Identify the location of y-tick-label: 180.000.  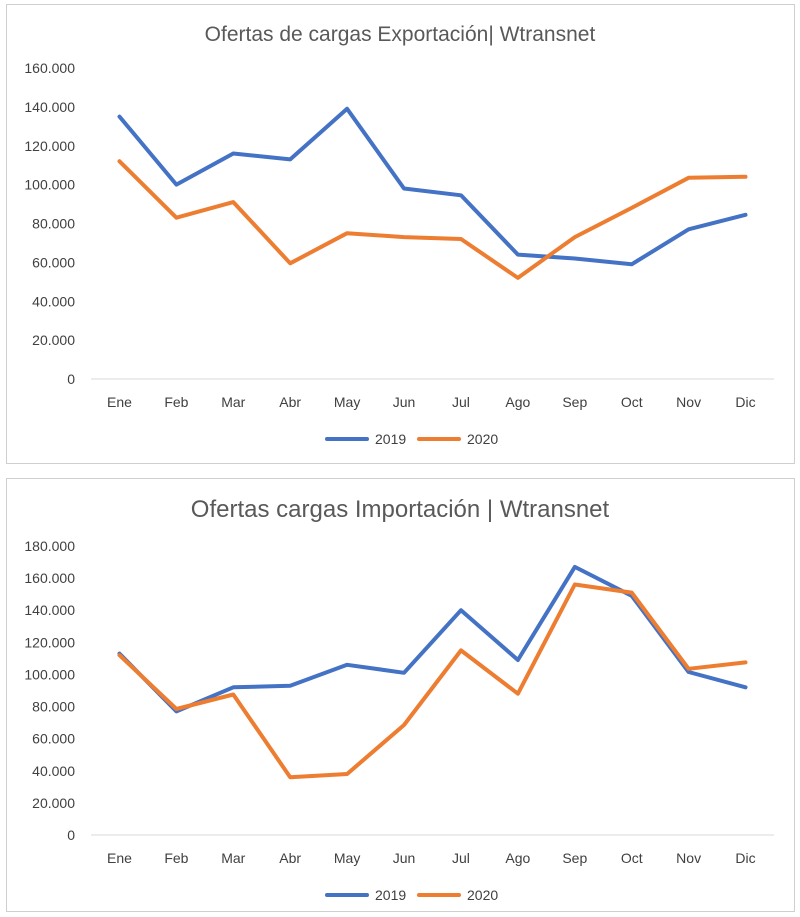
(49, 546).